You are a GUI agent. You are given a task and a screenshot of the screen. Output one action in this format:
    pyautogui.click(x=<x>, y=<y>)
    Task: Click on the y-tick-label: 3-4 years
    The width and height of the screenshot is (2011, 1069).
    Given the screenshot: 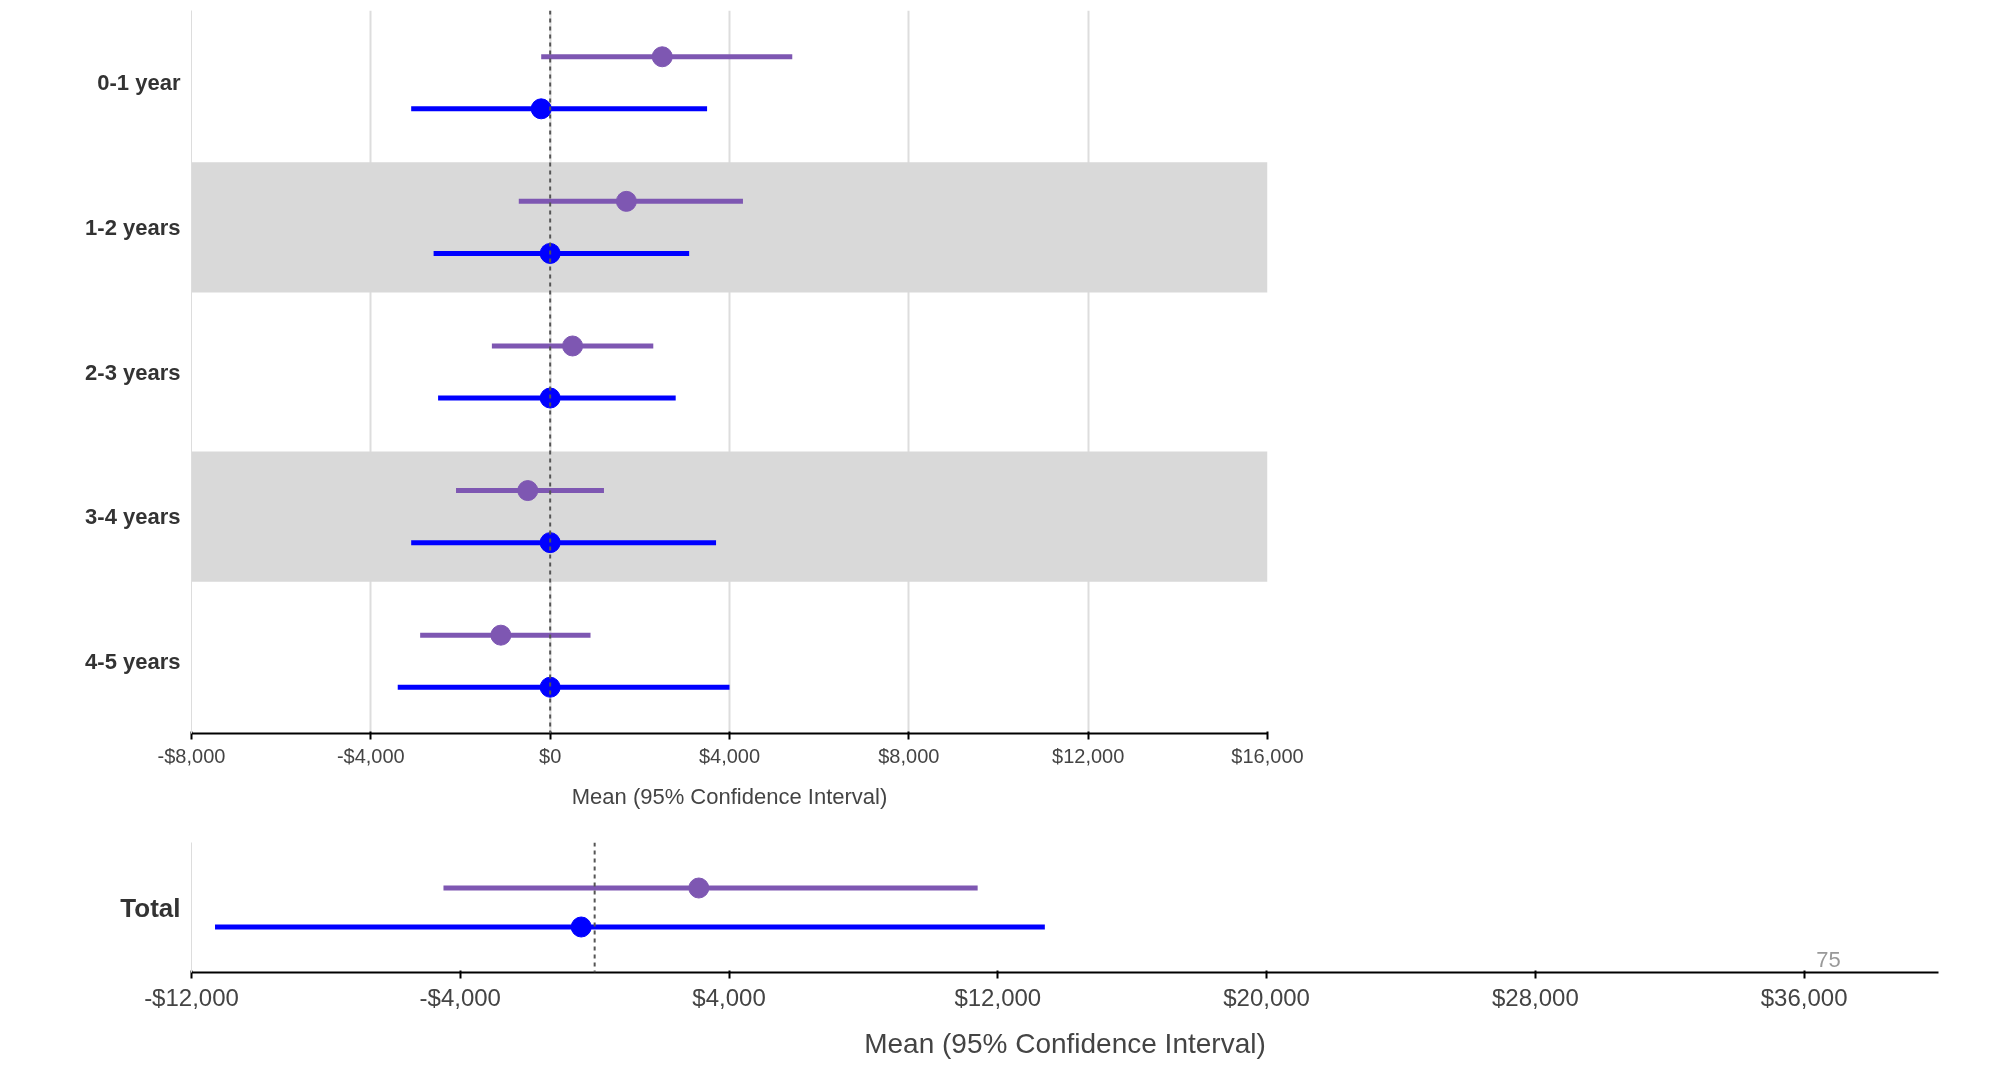 What is the action you would take?
    pyautogui.click(x=133, y=517)
    